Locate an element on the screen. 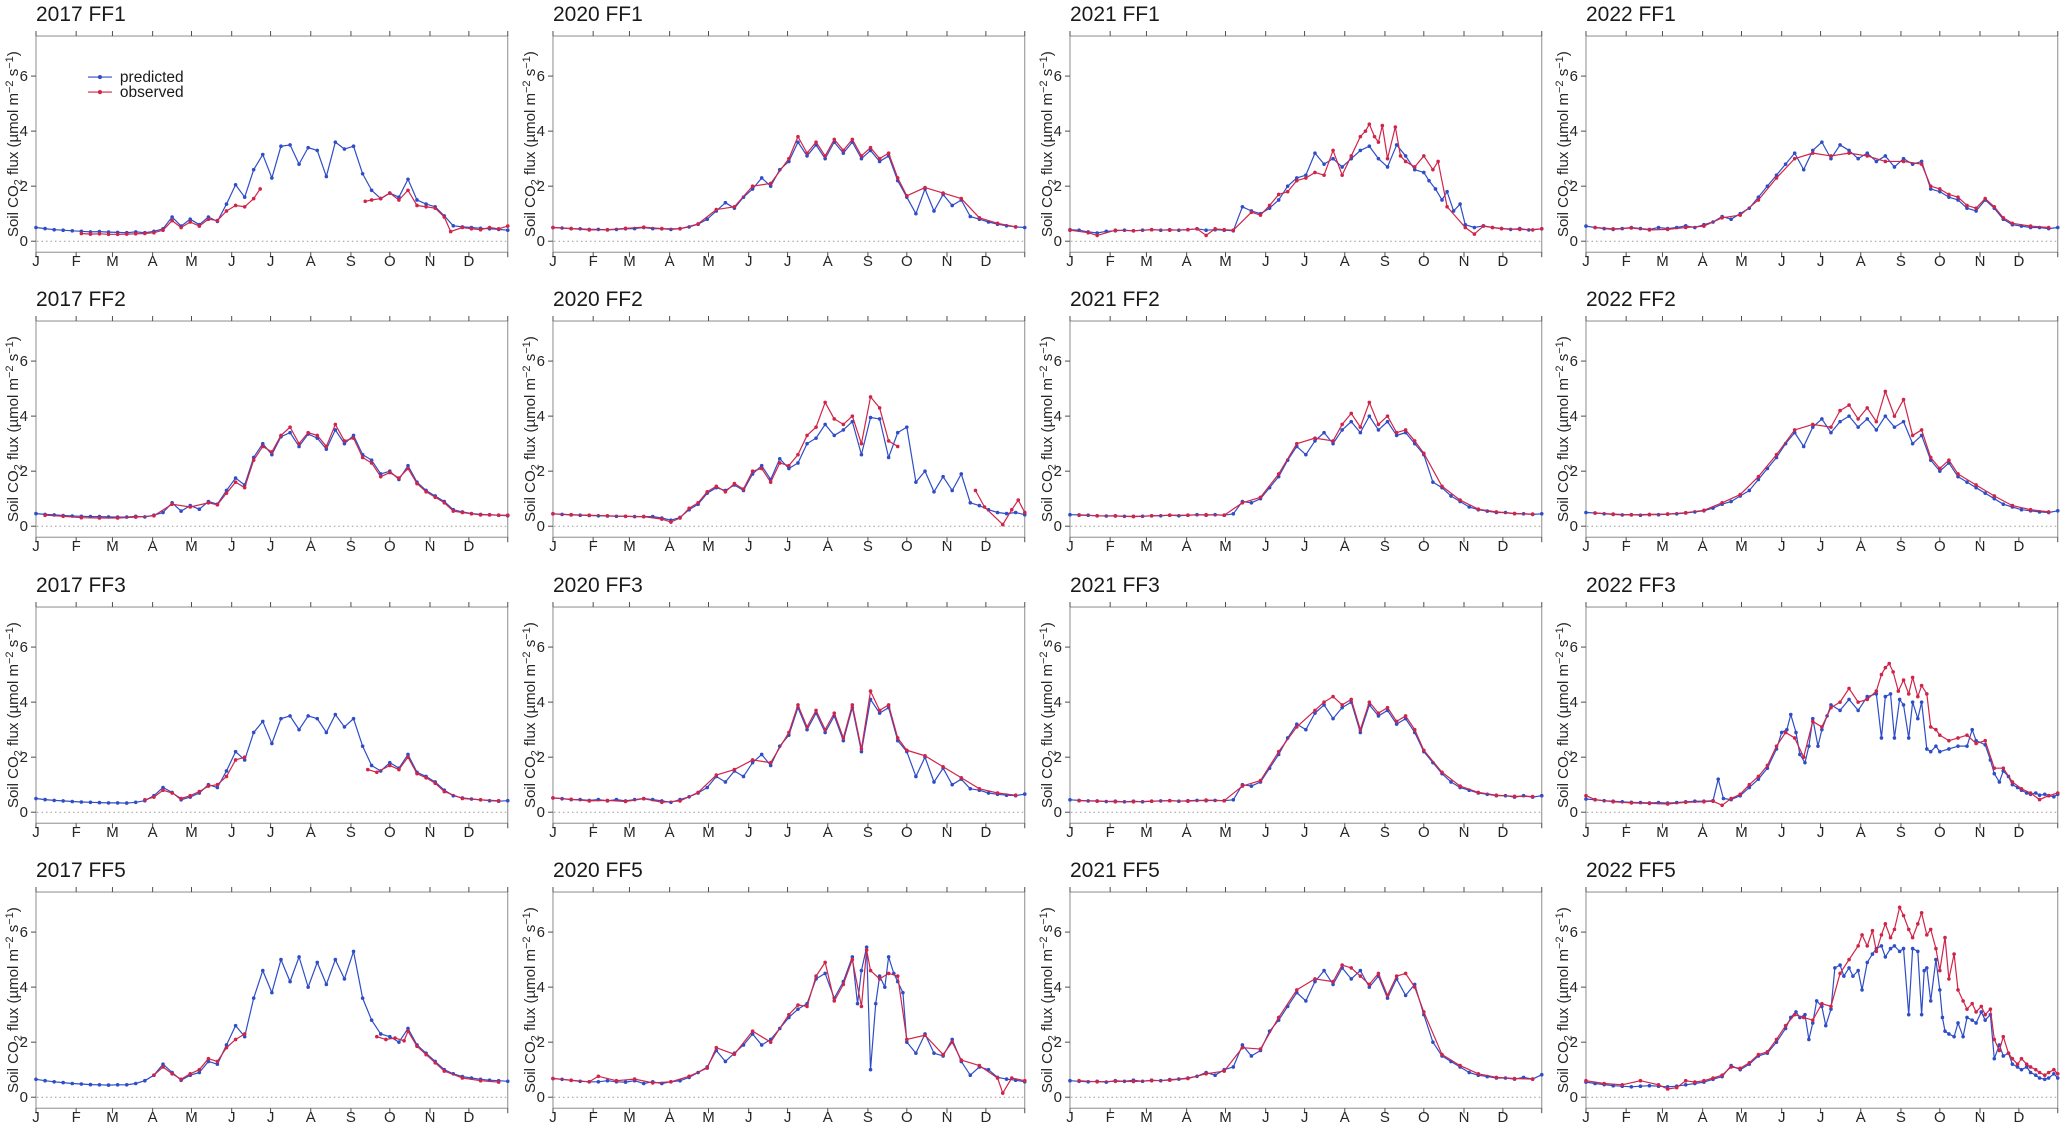 The image size is (2067, 1141). legend-label-observed: observed is located at coordinates (152, 92).